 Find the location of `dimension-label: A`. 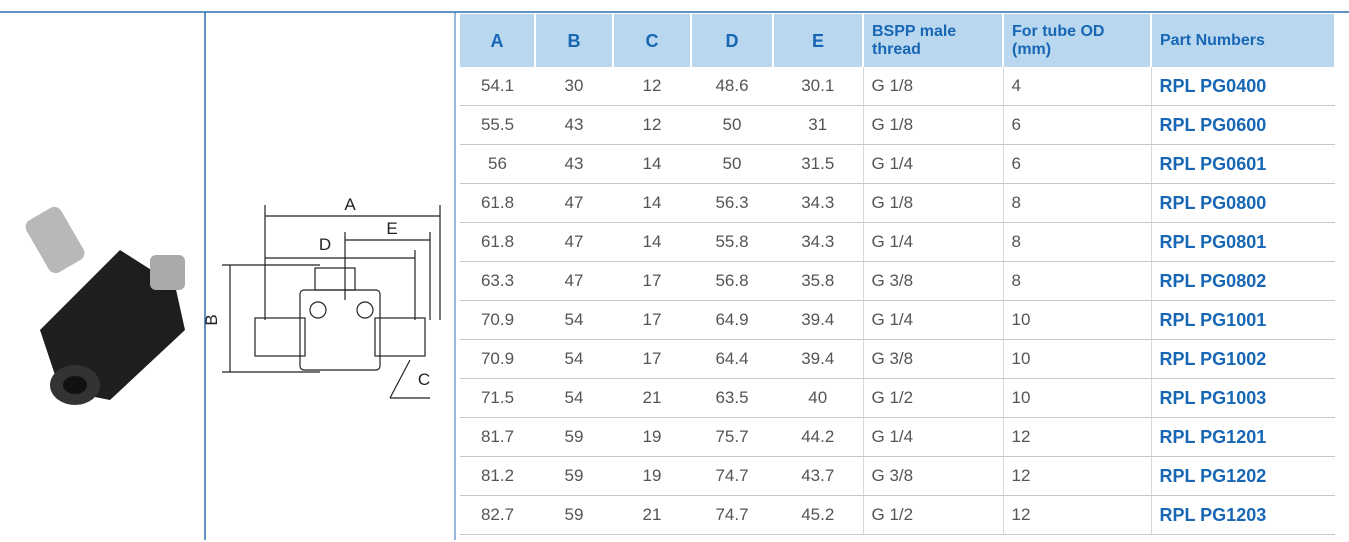

dimension-label: A is located at coordinates (350, 204).